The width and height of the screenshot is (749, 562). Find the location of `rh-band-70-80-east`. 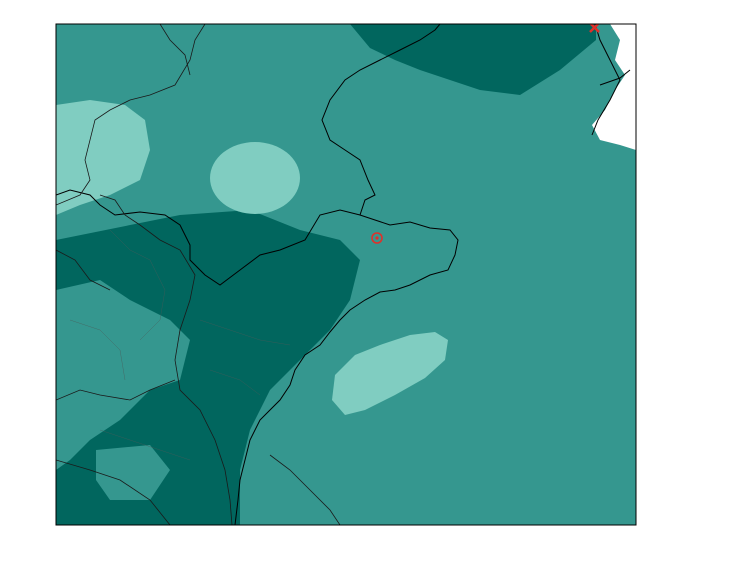

rh-band-70-80-east is located at coordinates (390, 373).